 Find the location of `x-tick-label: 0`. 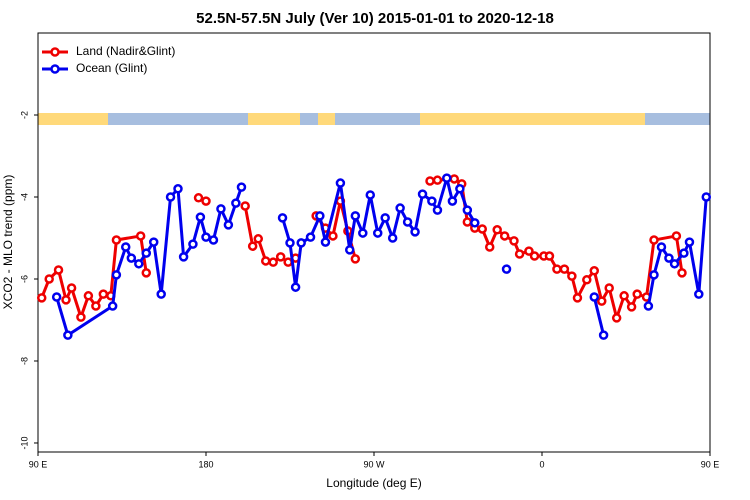

x-tick-label: 0 is located at coordinates (541, 464).